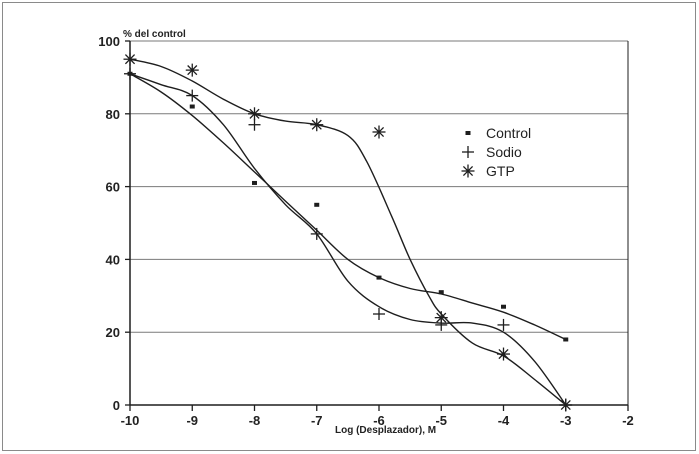 This screenshot has height=454, width=699. What do you see at coordinates (628, 420) in the screenshot?
I see `x-tick-label: -2` at bounding box center [628, 420].